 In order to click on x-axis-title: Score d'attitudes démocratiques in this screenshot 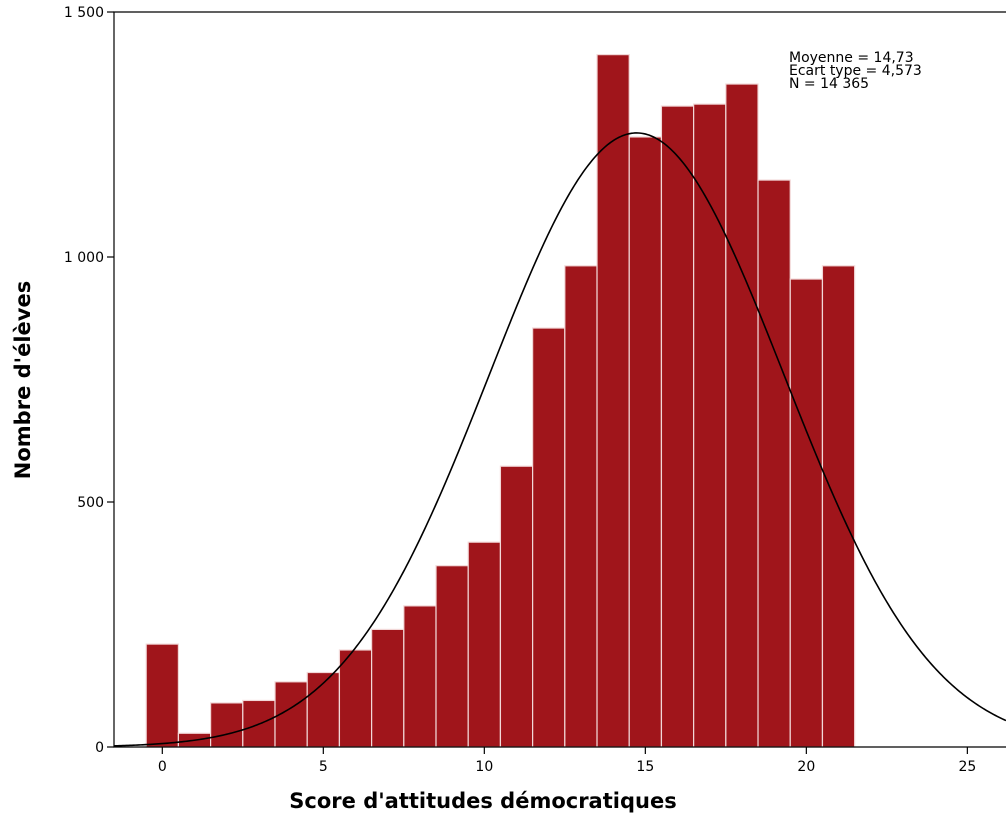, I will do `click(482, 801)`.